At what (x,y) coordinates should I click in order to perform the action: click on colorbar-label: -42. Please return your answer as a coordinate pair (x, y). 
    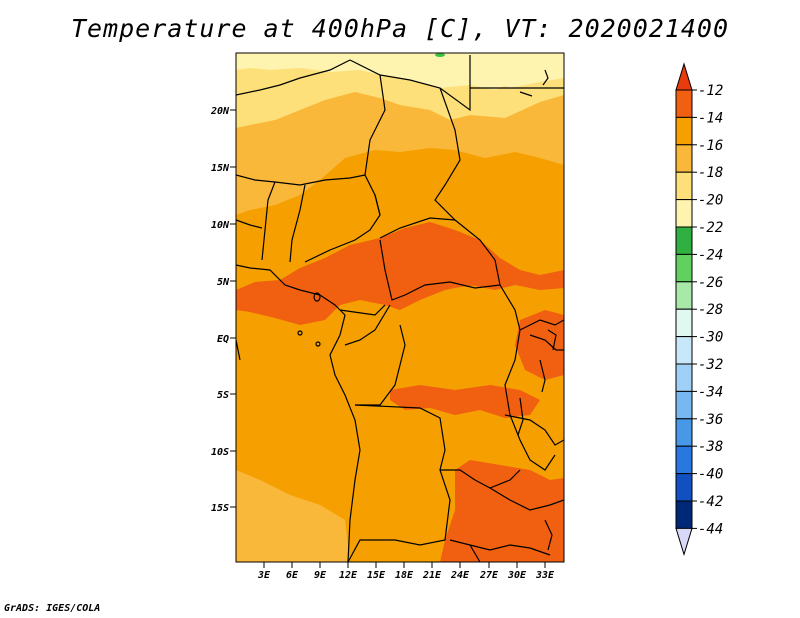
    Looking at the image, I should click on (710, 502).